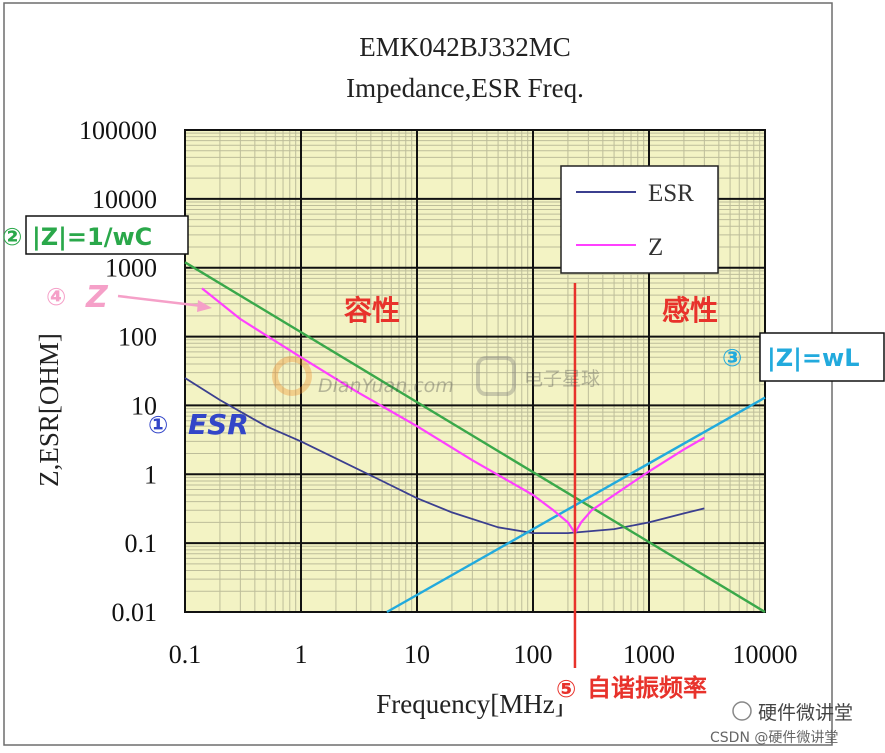 This screenshot has height=753, width=885. What do you see at coordinates (218, 424) in the screenshot?
I see `annot-esr-text: ESR` at bounding box center [218, 424].